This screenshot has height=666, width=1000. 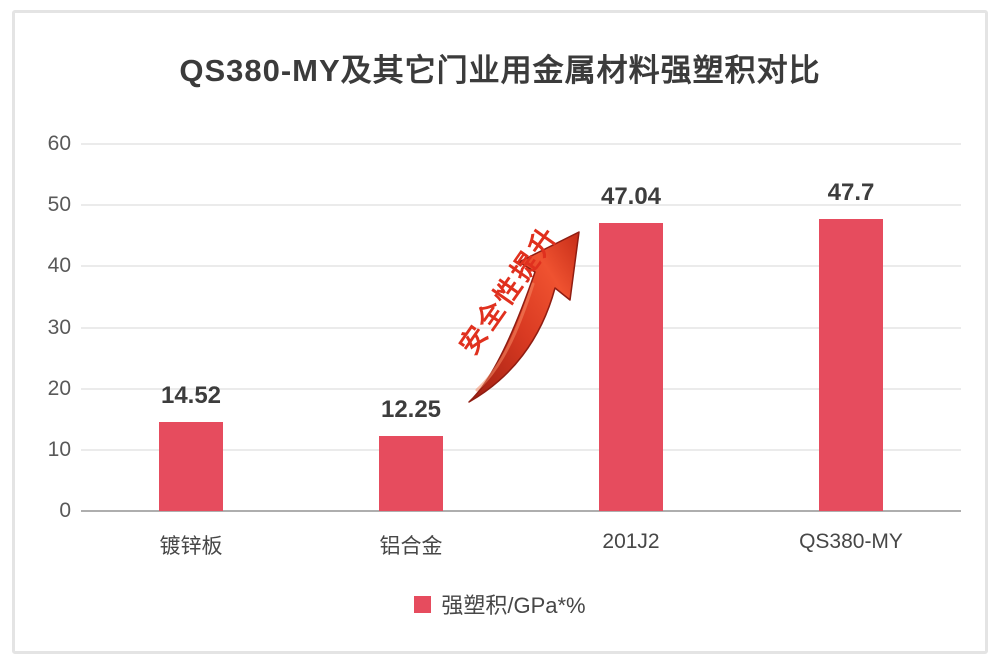 I want to click on category-label-QS380-MY: QS380-MY, so click(x=851, y=541).